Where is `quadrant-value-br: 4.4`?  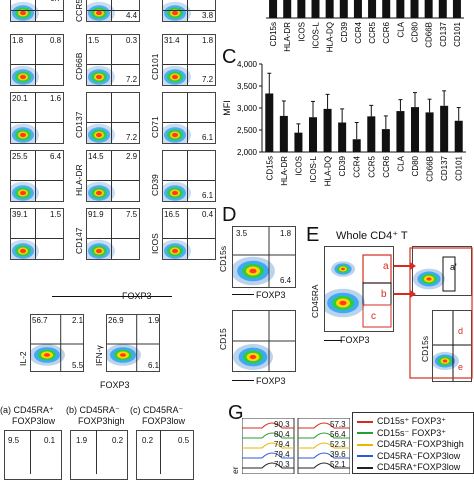
quadrant-value-br: 4.4 is located at coordinates (132, 15).